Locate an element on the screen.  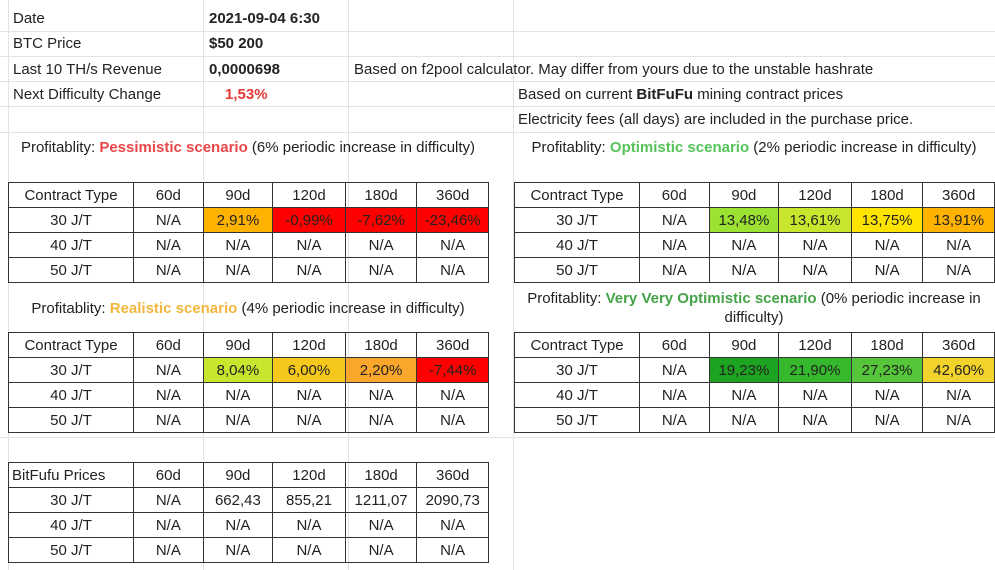
difficulty-value: 1,53% is located at coordinates (246, 94).